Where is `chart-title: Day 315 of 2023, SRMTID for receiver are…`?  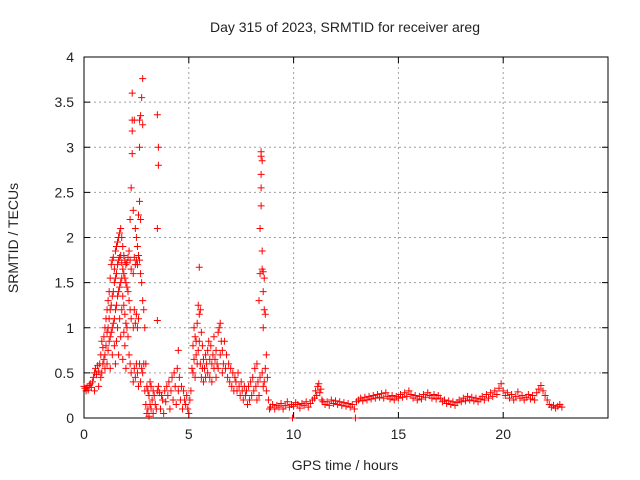
chart-title: Day 315 of 2023, SRMTID for receiver are… is located at coordinates (345, 27).